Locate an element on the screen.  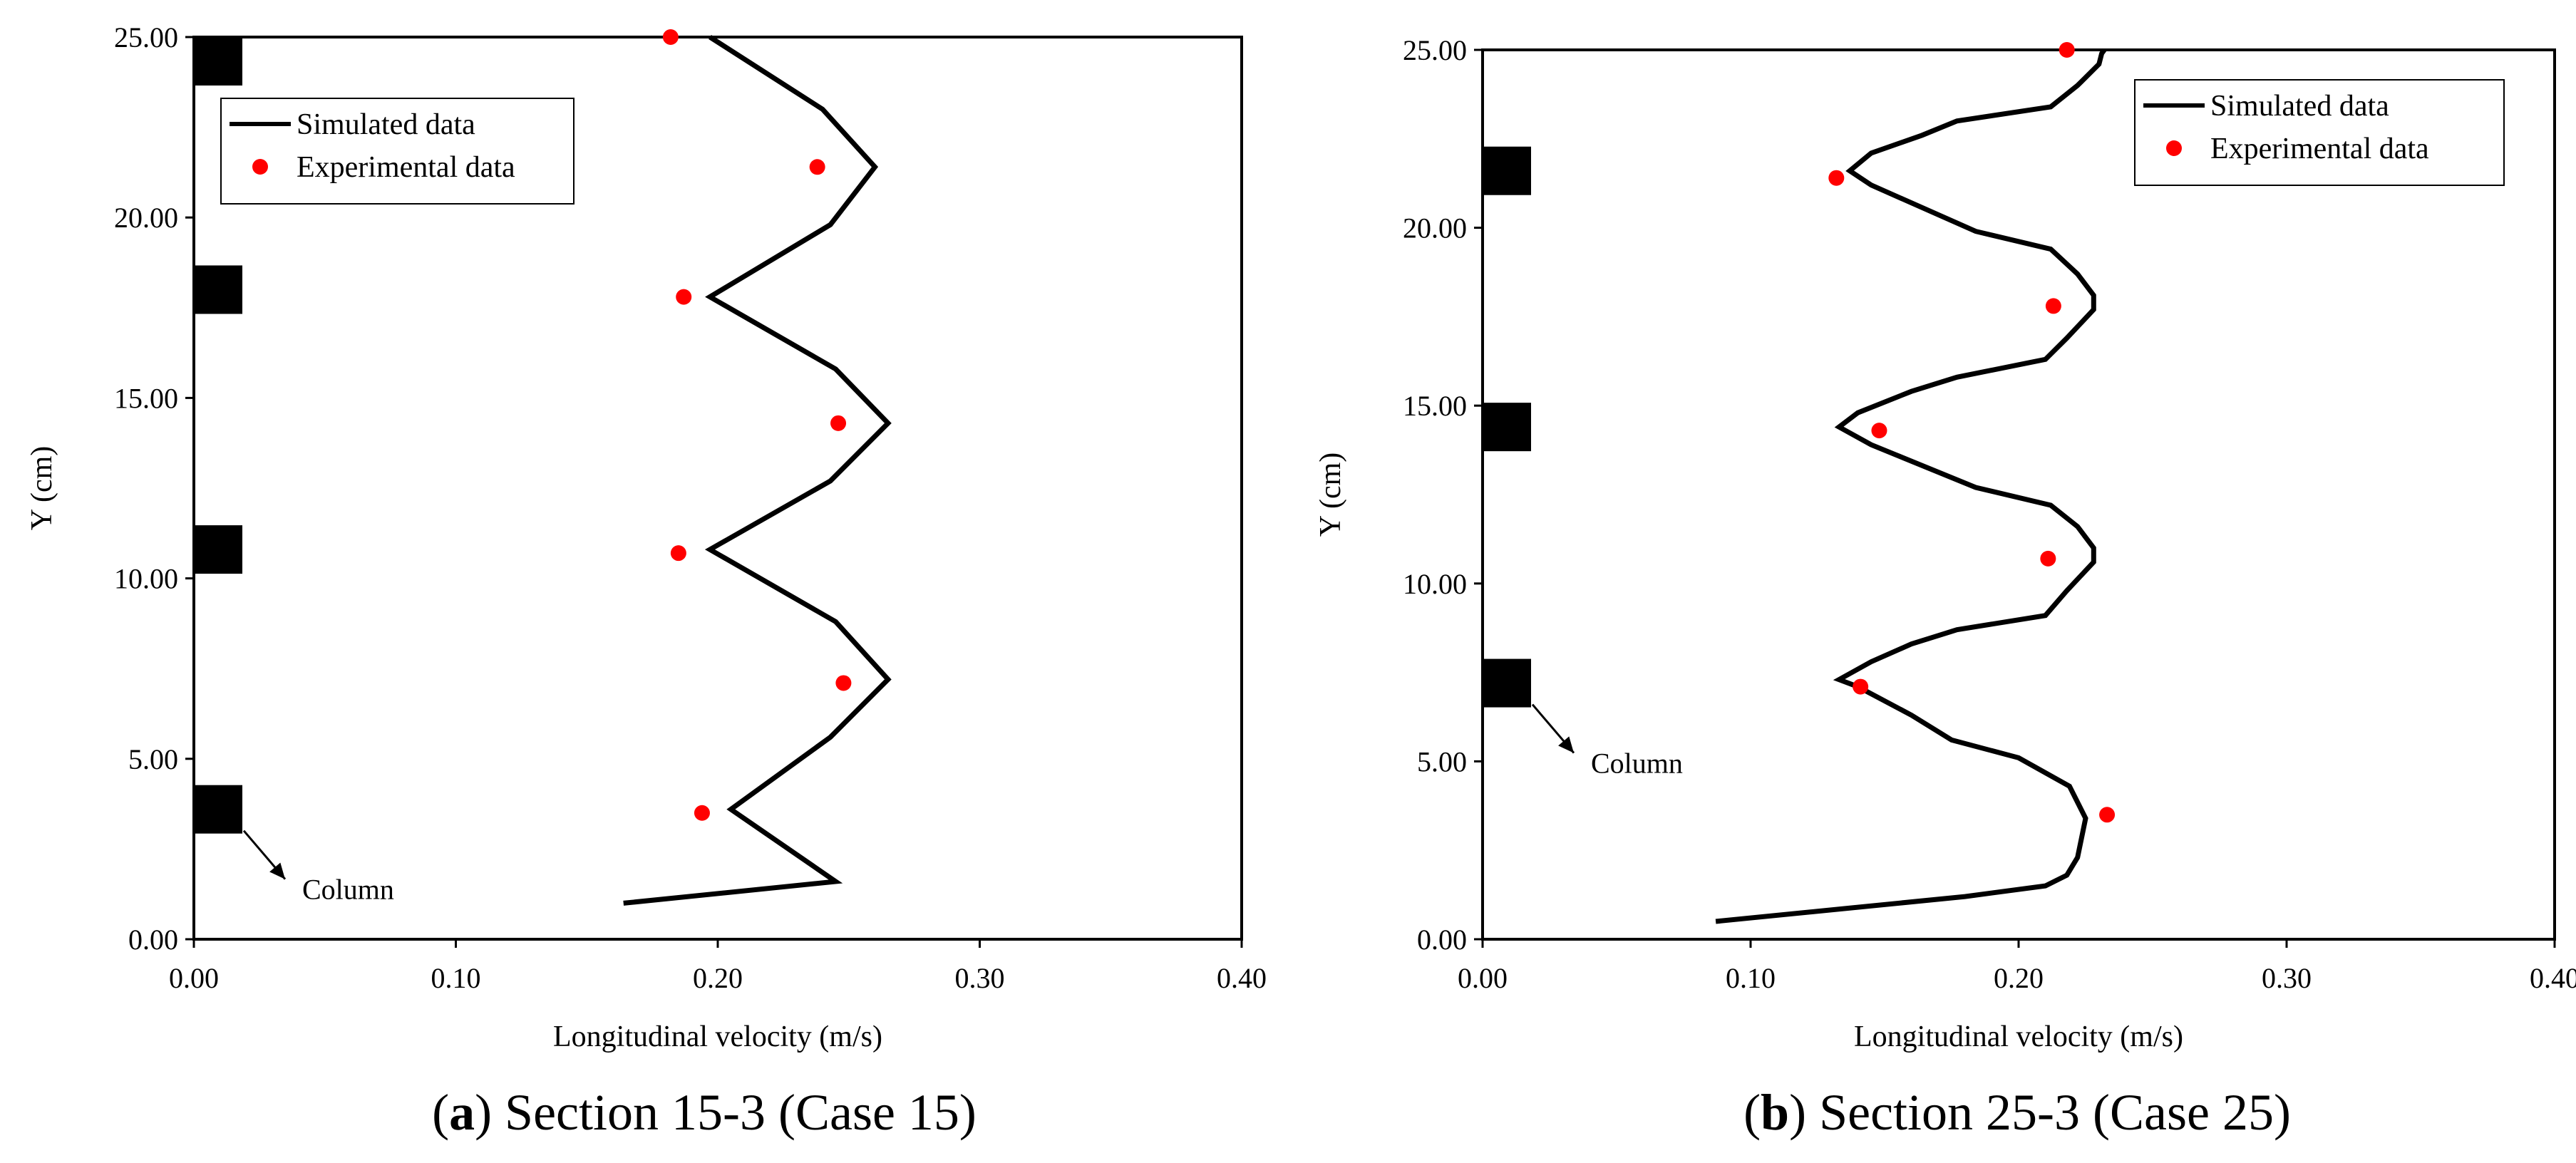
caption-panel-label: b is located at coordinates (1775, 1112).